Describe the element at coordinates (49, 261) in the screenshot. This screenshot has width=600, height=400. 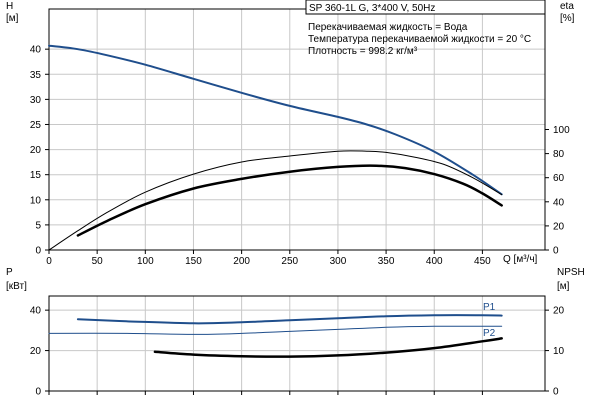
I see `x-tick-label: 0` at that location.